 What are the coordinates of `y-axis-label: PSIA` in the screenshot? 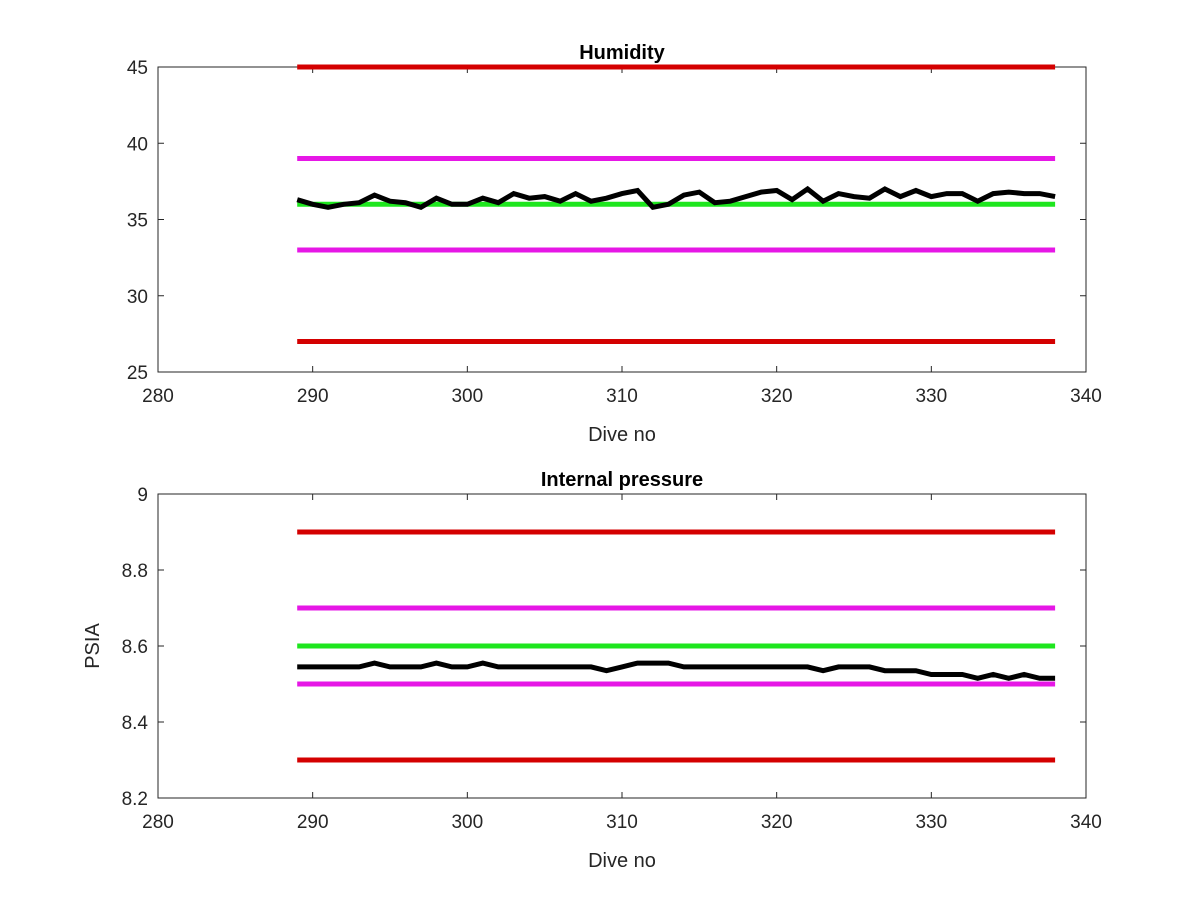 It's located at (93, 646).